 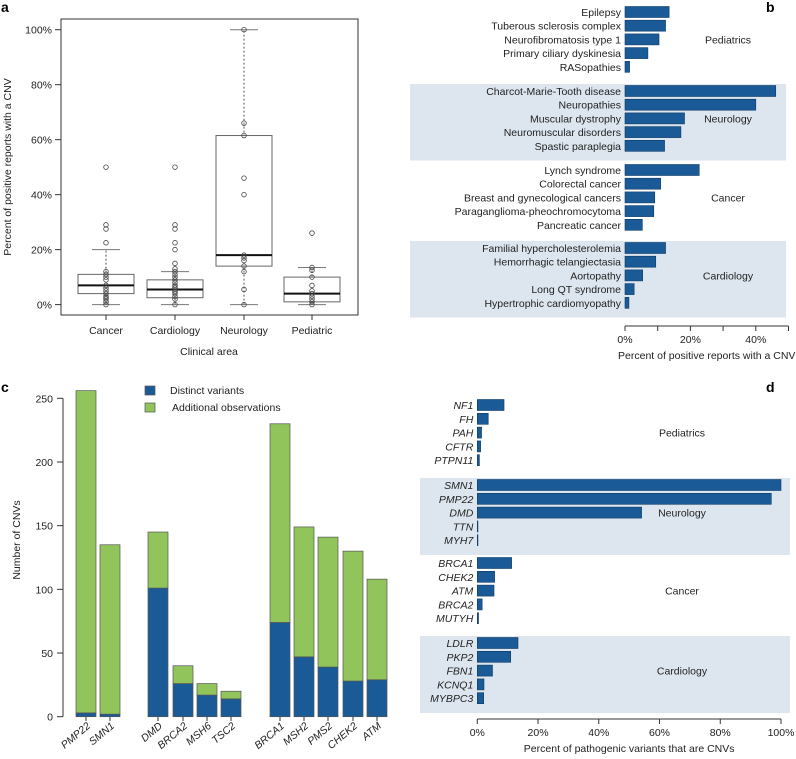 What do you see at coordinates (580, 185) in the screenshot?
I see `category-label: Colorectal cancer` at bounding box center [580, 185].